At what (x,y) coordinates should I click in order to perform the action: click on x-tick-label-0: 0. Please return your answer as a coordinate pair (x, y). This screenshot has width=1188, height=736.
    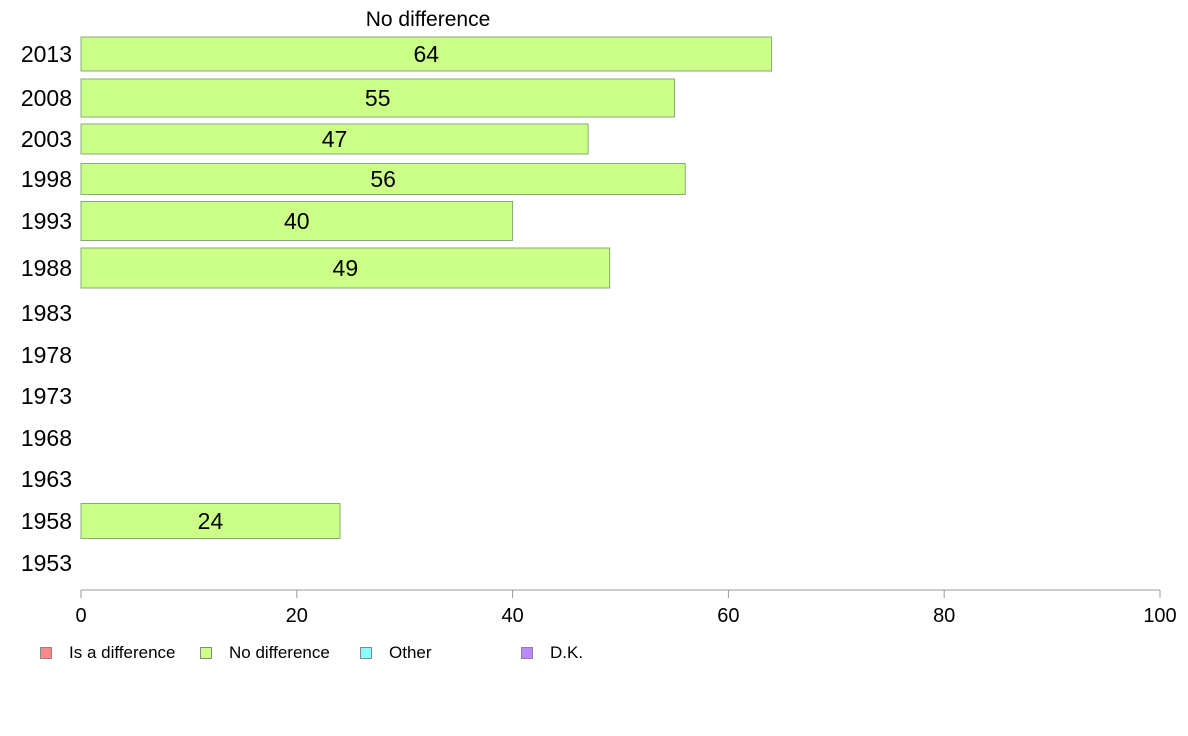
    Looking at the image, I should click on (80, 616).